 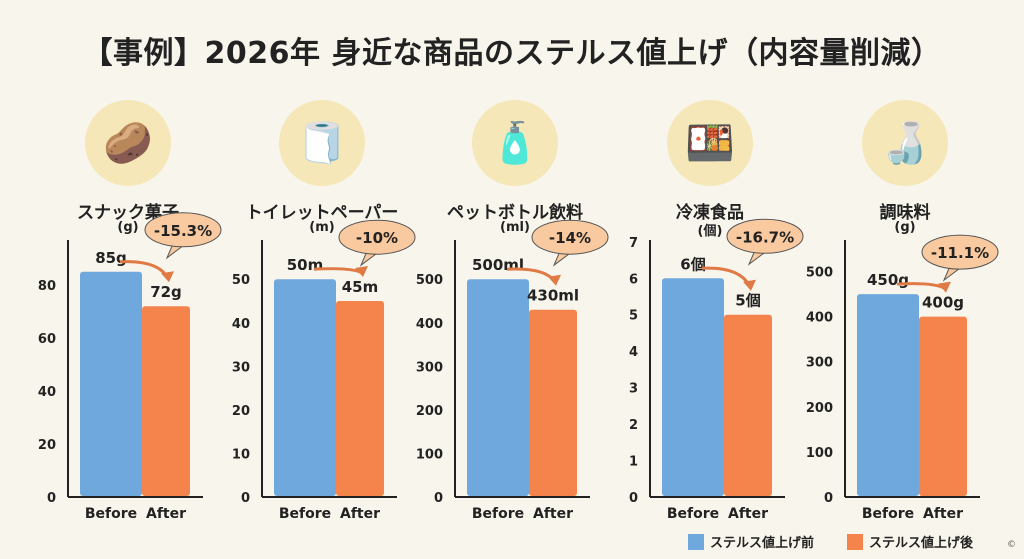 I want to click on value-label: 72g, so click(x=166, y=292).